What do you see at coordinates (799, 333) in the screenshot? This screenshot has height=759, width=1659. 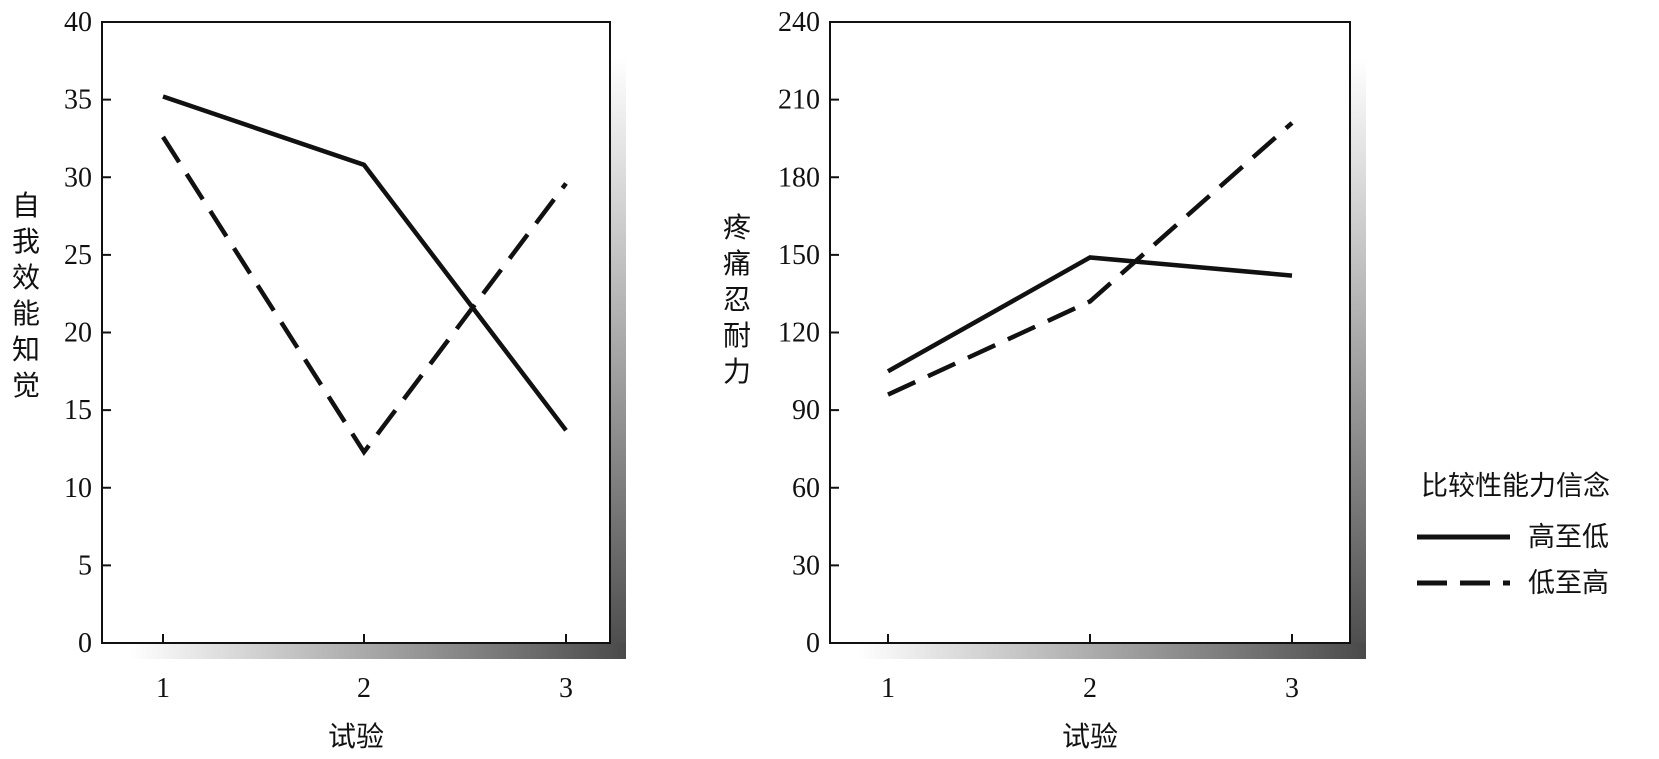 I see `y-tick-label: 120` at bounding box center [799, 333].